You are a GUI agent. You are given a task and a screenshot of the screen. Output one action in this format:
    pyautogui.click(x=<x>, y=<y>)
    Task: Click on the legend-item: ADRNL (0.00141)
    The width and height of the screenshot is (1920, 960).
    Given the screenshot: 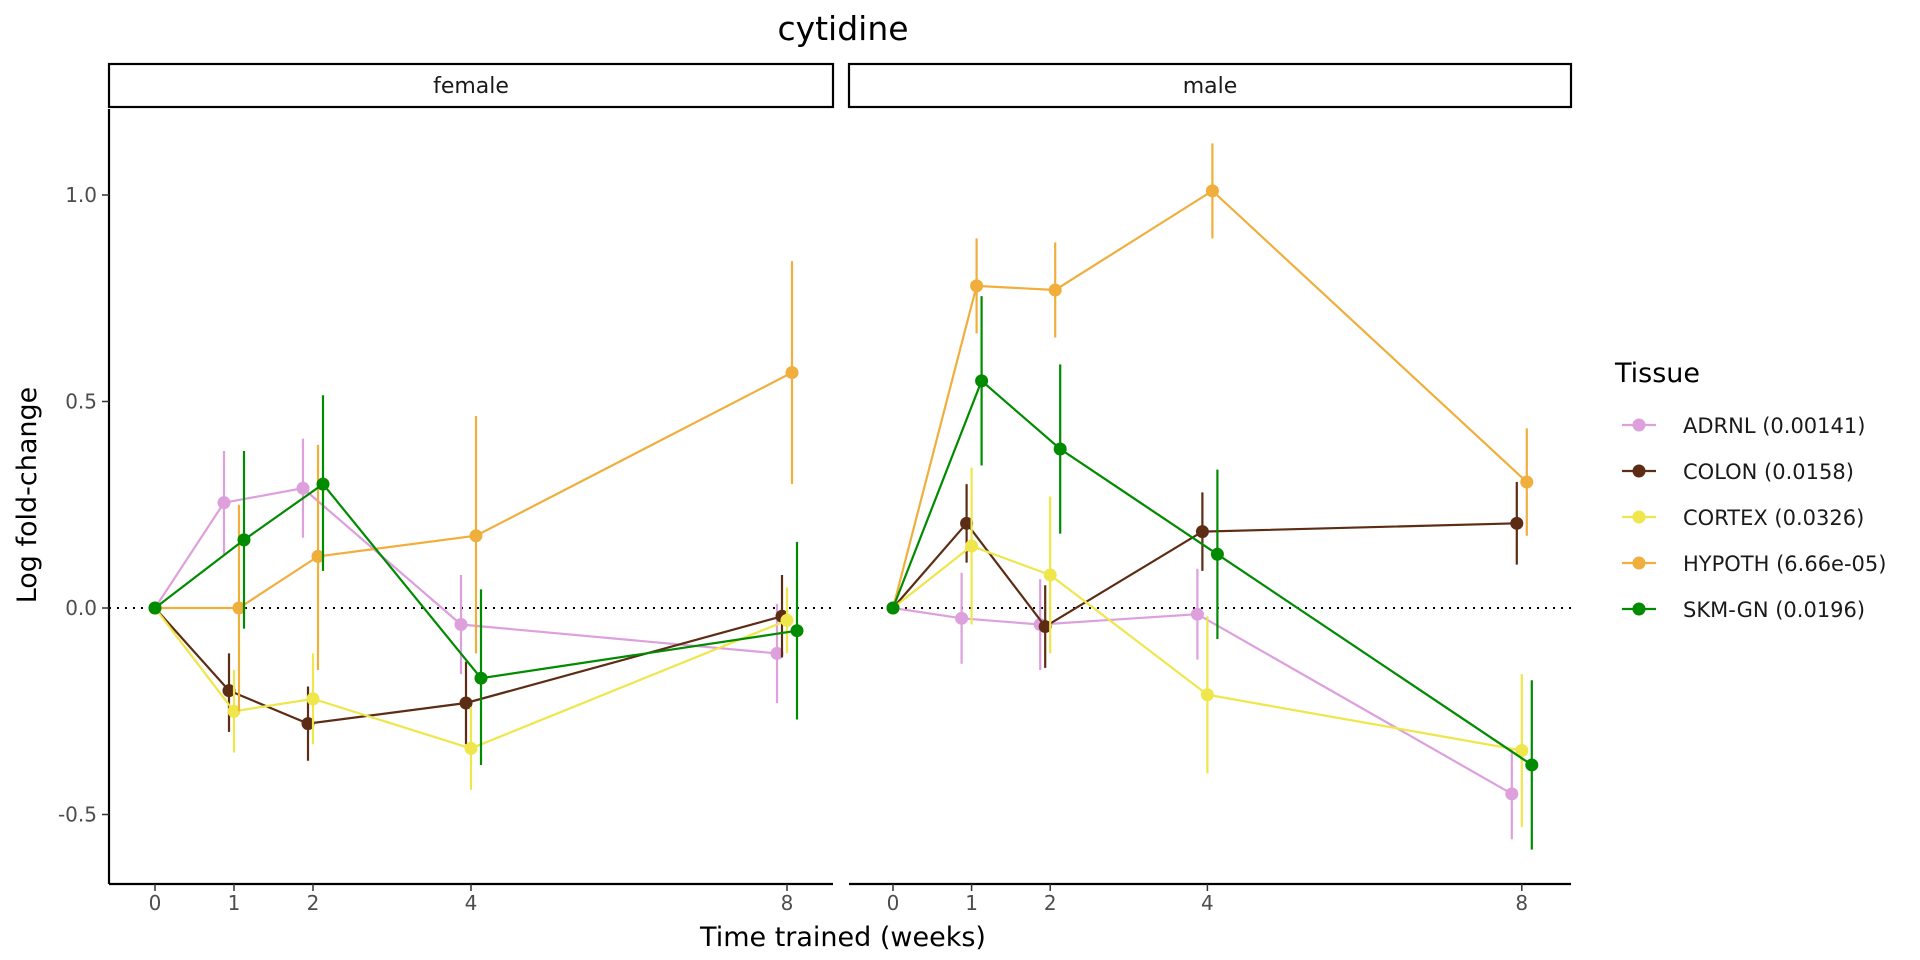 What is the action you would take?
    pyautogui.click(x=1743, y=426)
    